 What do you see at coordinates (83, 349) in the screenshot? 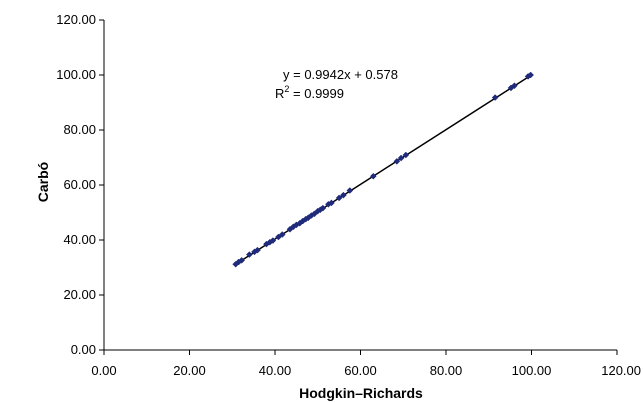
I see `y-tick-label: 0.00` at bounding box center [83, 349].